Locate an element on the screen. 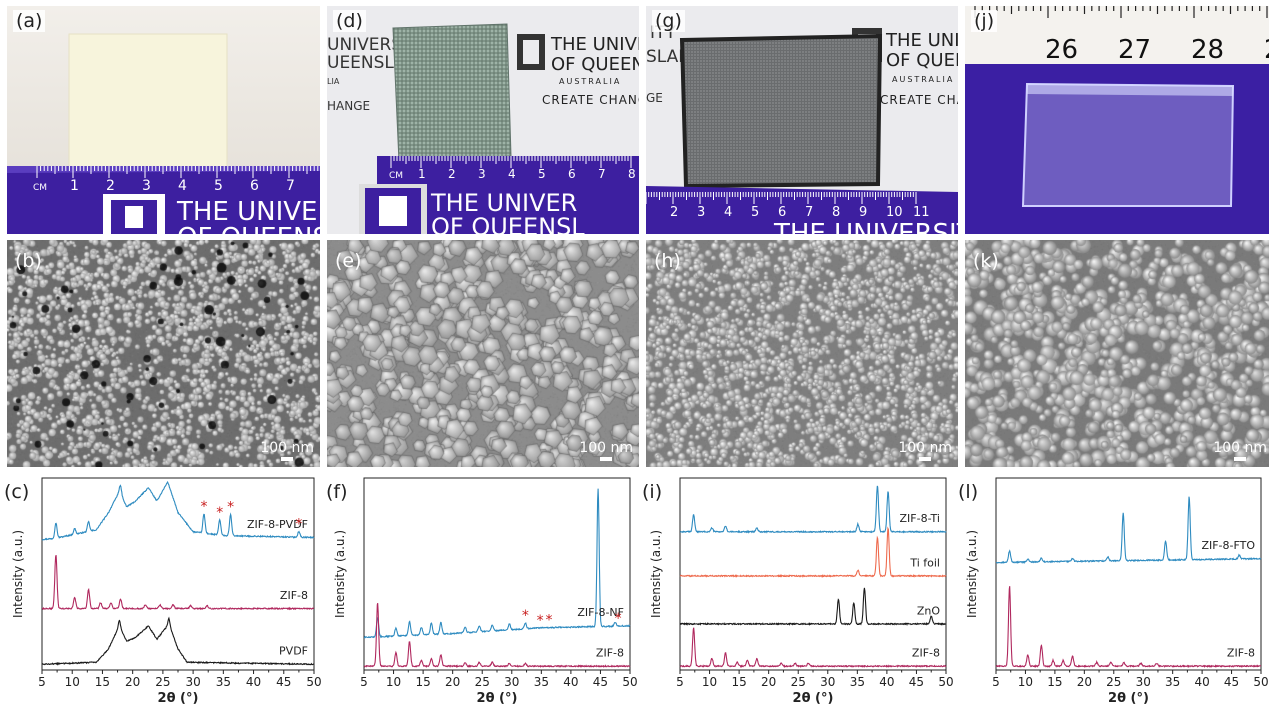  scale-bar-e: 100 nm is located at coordinates (606, 450).